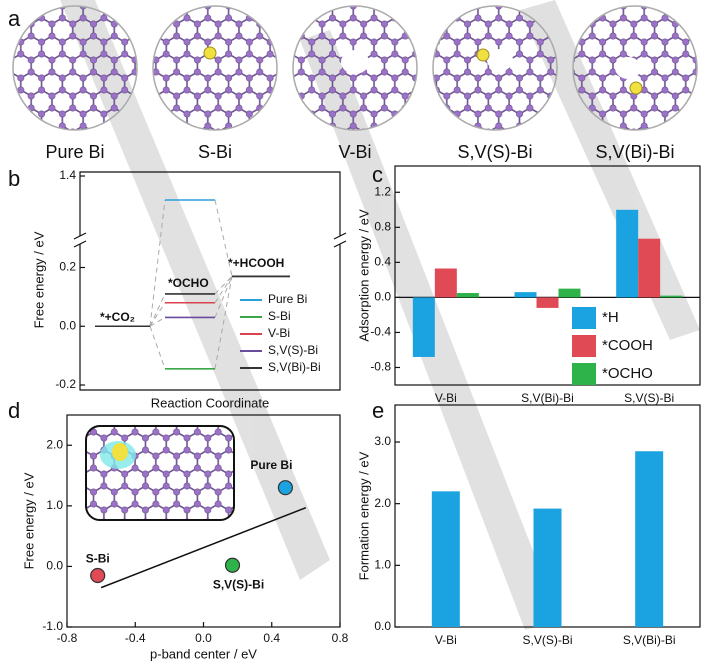 The width and height of the screenshot is (707, 671). What do you see at coordinates (382, 226) in the screenshot?
I see `y-tick-label: 0.8` at bounding box center [382, 226].